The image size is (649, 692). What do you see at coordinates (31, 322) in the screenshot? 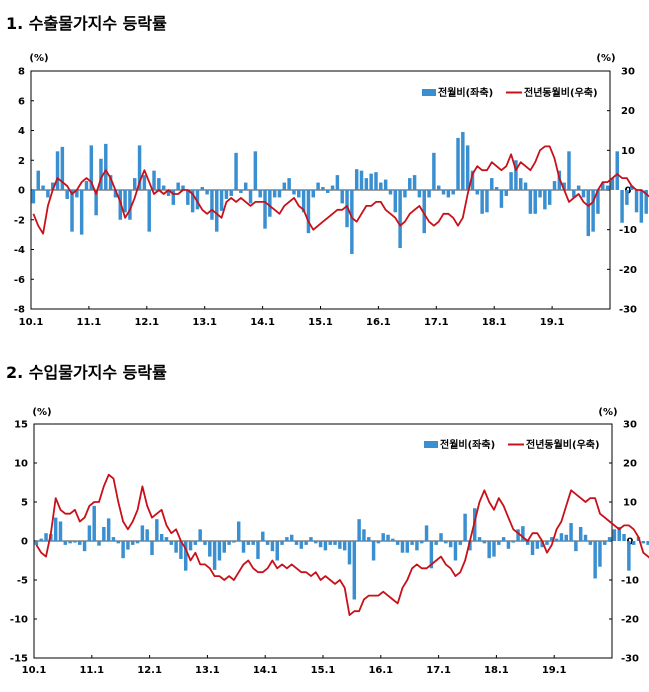
I see `x-tick-label: 10.1` at bounding box center [31, 322].